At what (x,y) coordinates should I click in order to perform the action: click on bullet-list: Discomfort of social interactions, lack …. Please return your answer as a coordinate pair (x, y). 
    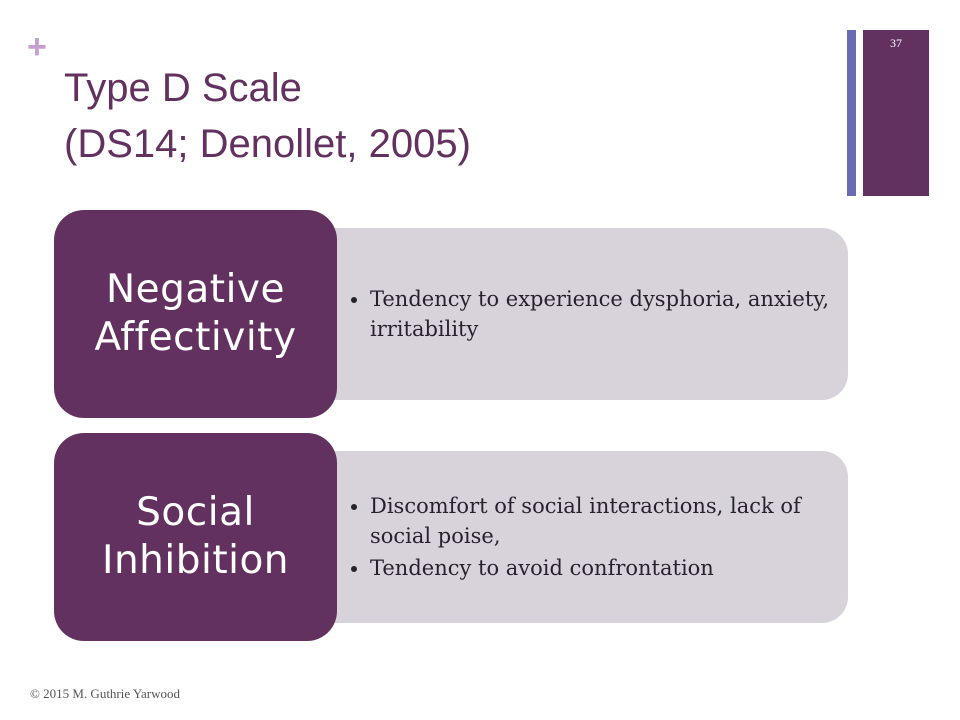
    Looking at the image, I should click on (590, 537).